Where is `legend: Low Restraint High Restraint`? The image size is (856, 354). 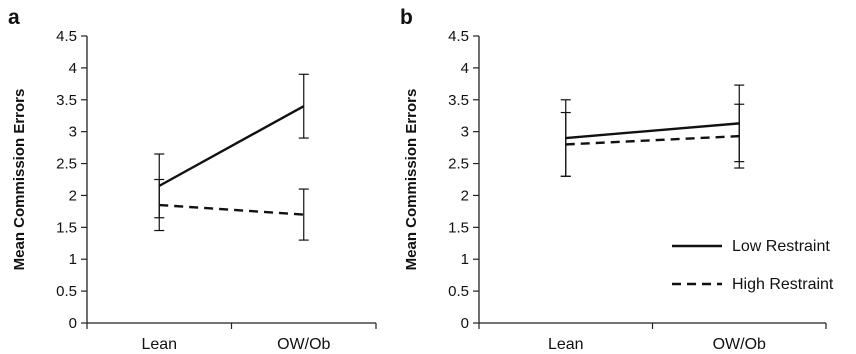 legend: Low Restraint High Restraint is located at coordinates (753, 265).